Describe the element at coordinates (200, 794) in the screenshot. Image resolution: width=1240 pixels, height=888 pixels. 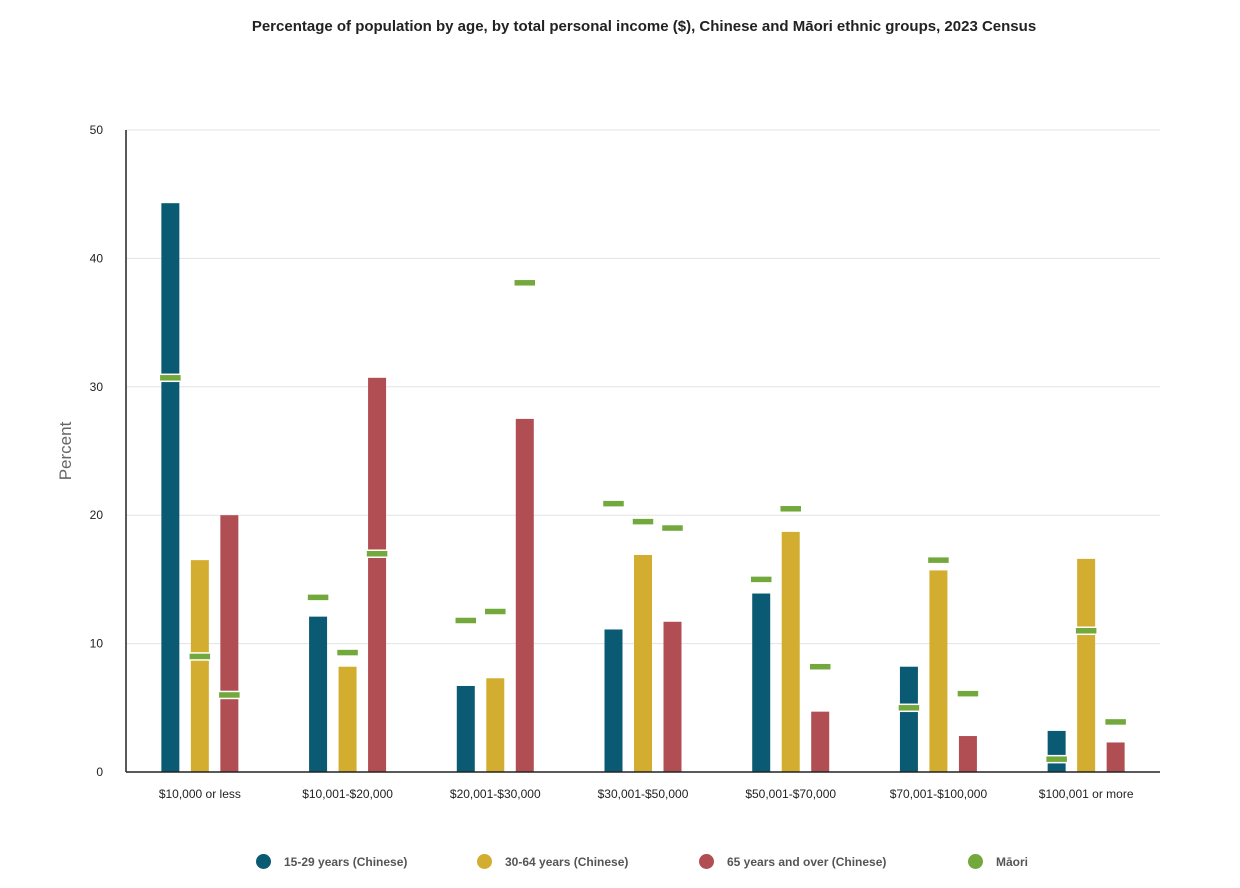
I see `x-tick-label: $10,000 or less` at that location.